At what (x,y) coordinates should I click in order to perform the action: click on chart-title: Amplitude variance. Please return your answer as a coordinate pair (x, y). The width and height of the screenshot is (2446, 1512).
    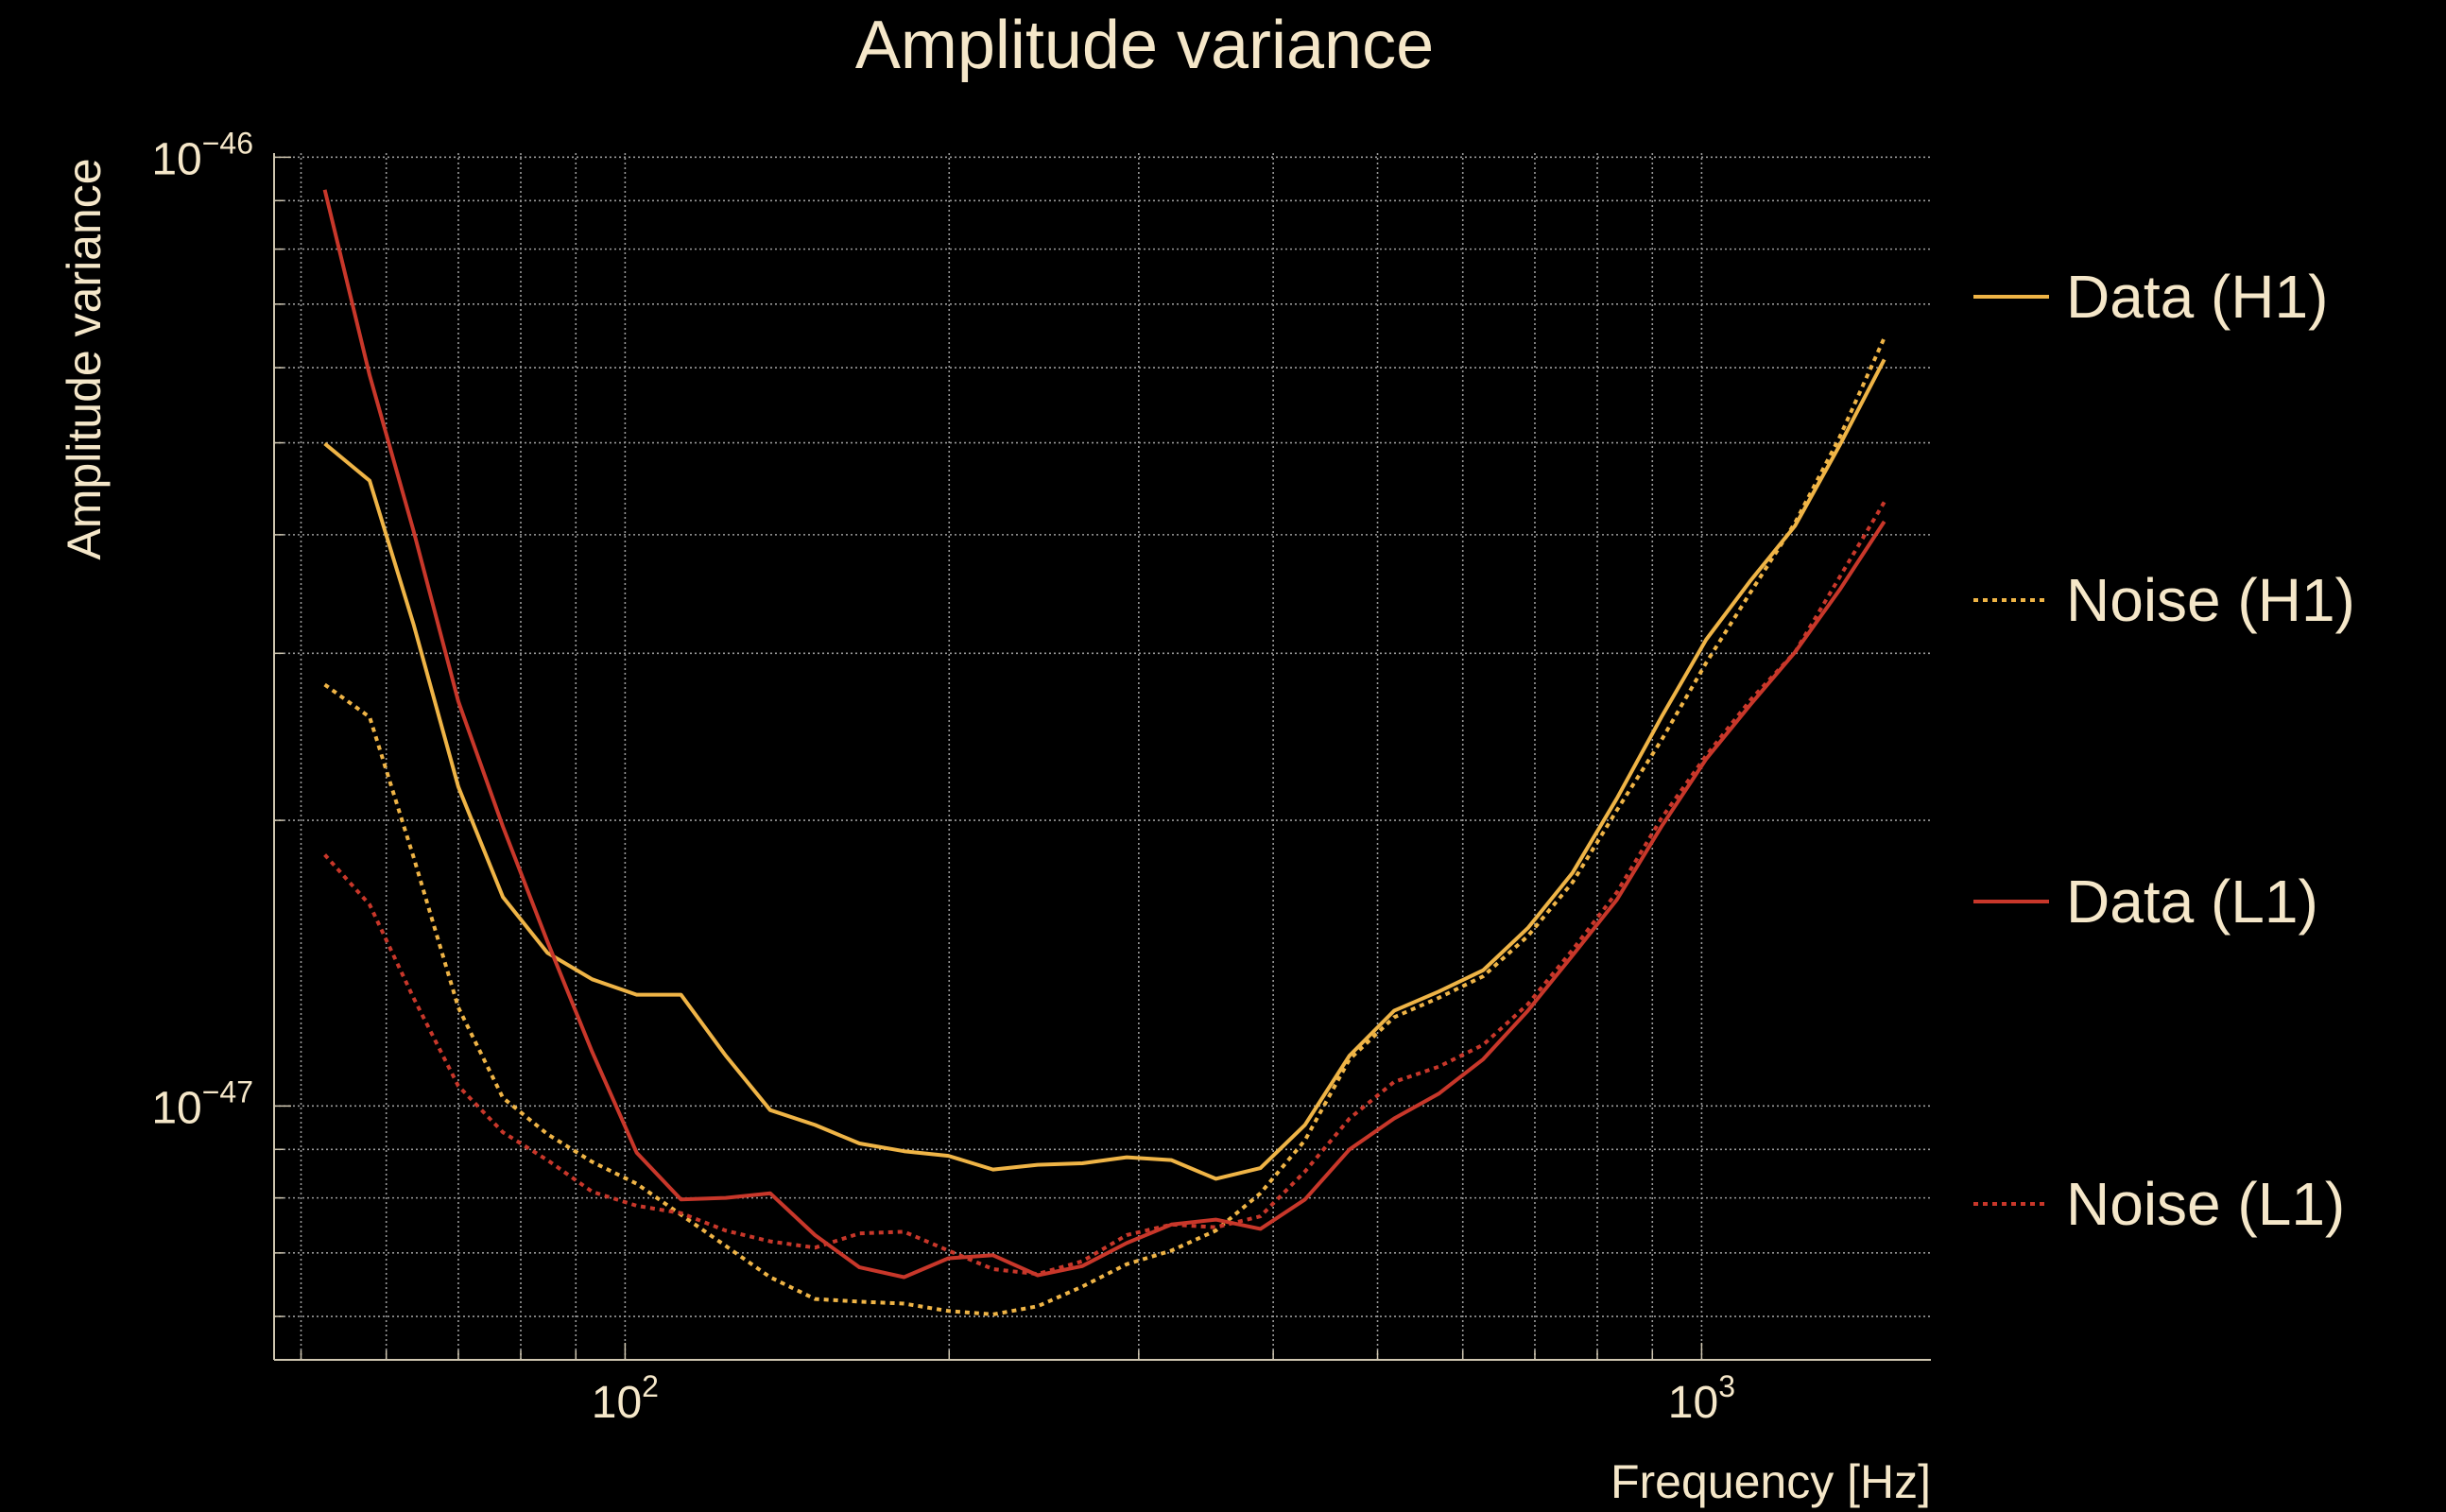
    Looking at the image, I should click on (1144, 45).